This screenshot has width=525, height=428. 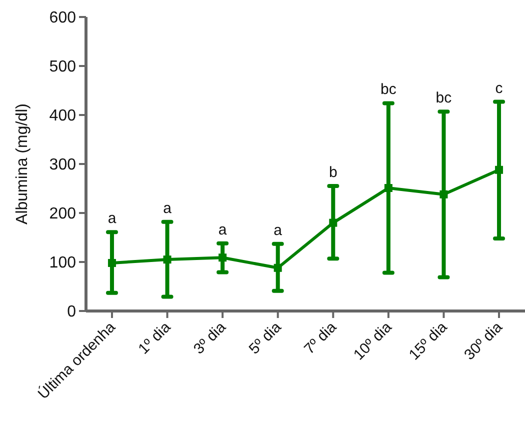 What do you see at coordinates (320, 338) in the screenshot?
I see `x-tick-label: 7º dia` at bounding box center [320, 338].